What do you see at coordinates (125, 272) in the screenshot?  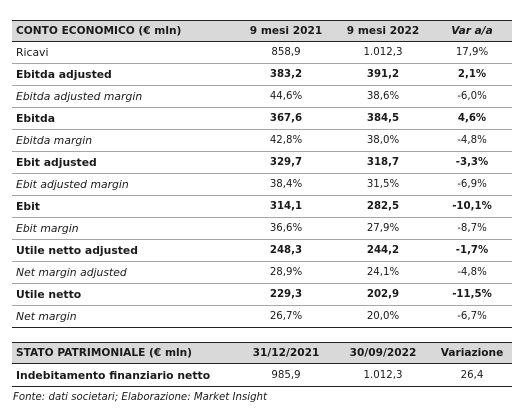 I see `row-label: Net margin adjusted` at bounding box center [125, 272].